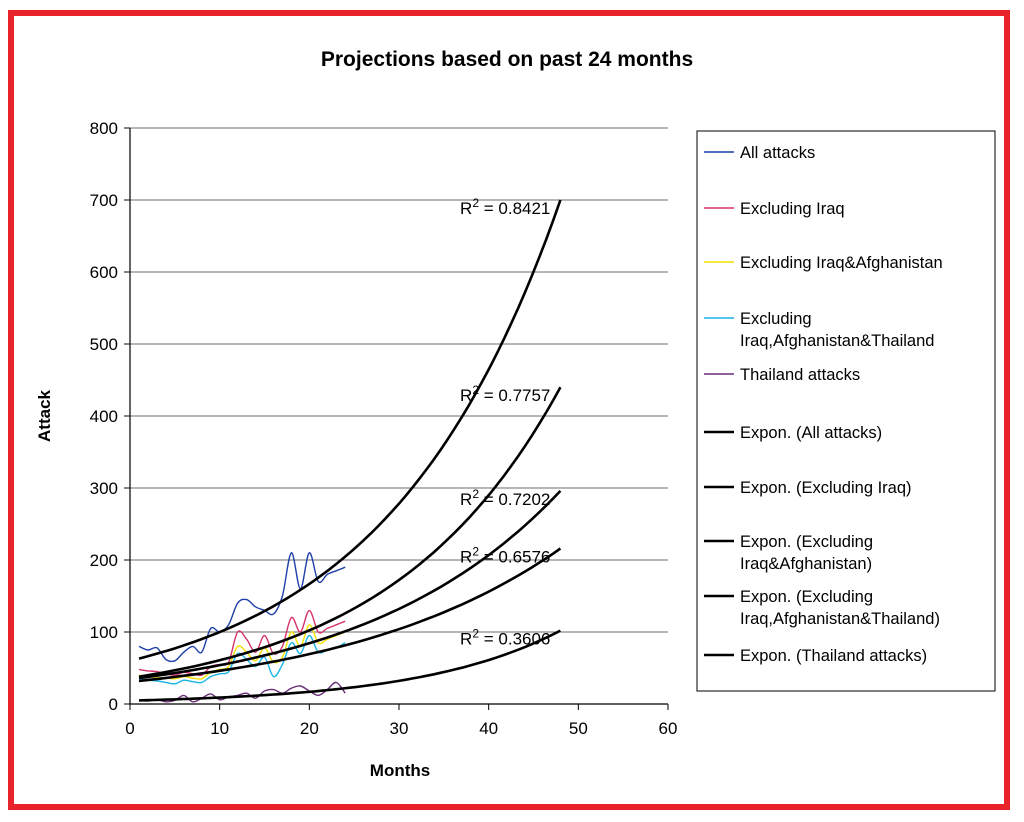 This screenshot has width=1024, height=822. What do you see at coordinates (475, 634) in the screenshot?
I see `series-9-r2-superscript: 2` at bounding box center [475, 634].